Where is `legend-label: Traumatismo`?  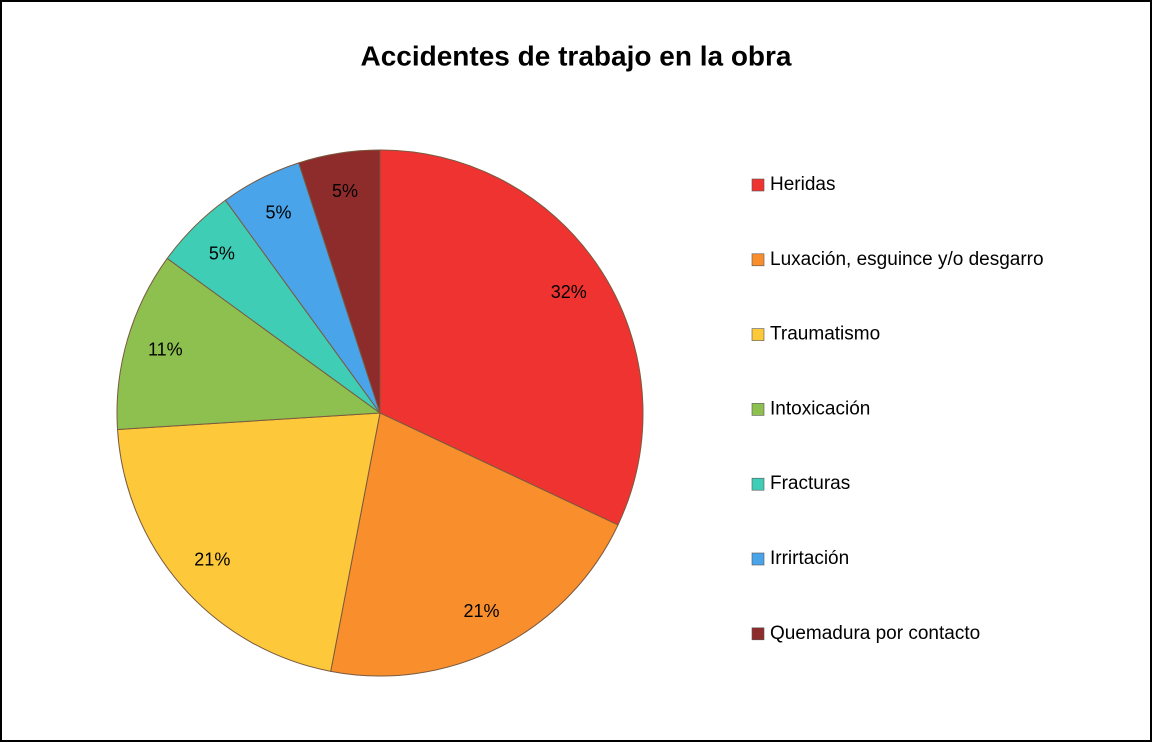 legend-label: Traumatismo is located at coordinates (825, 334).